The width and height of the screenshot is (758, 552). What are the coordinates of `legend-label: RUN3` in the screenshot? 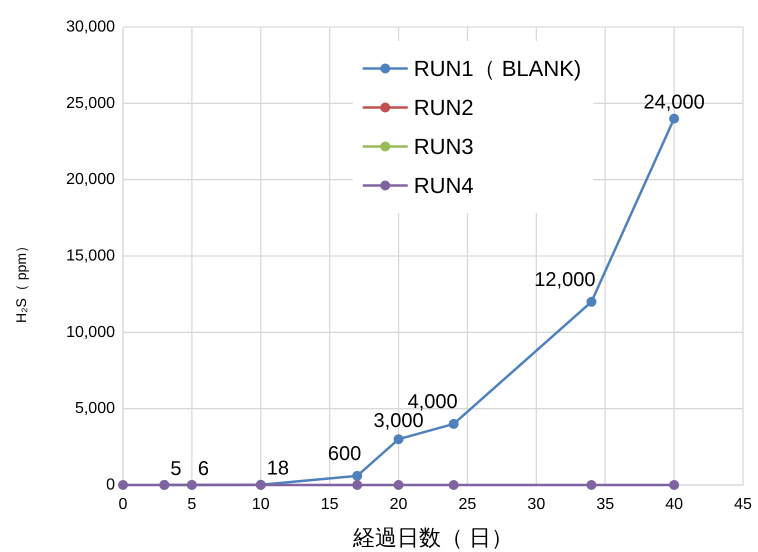 It's located at (444, 146).